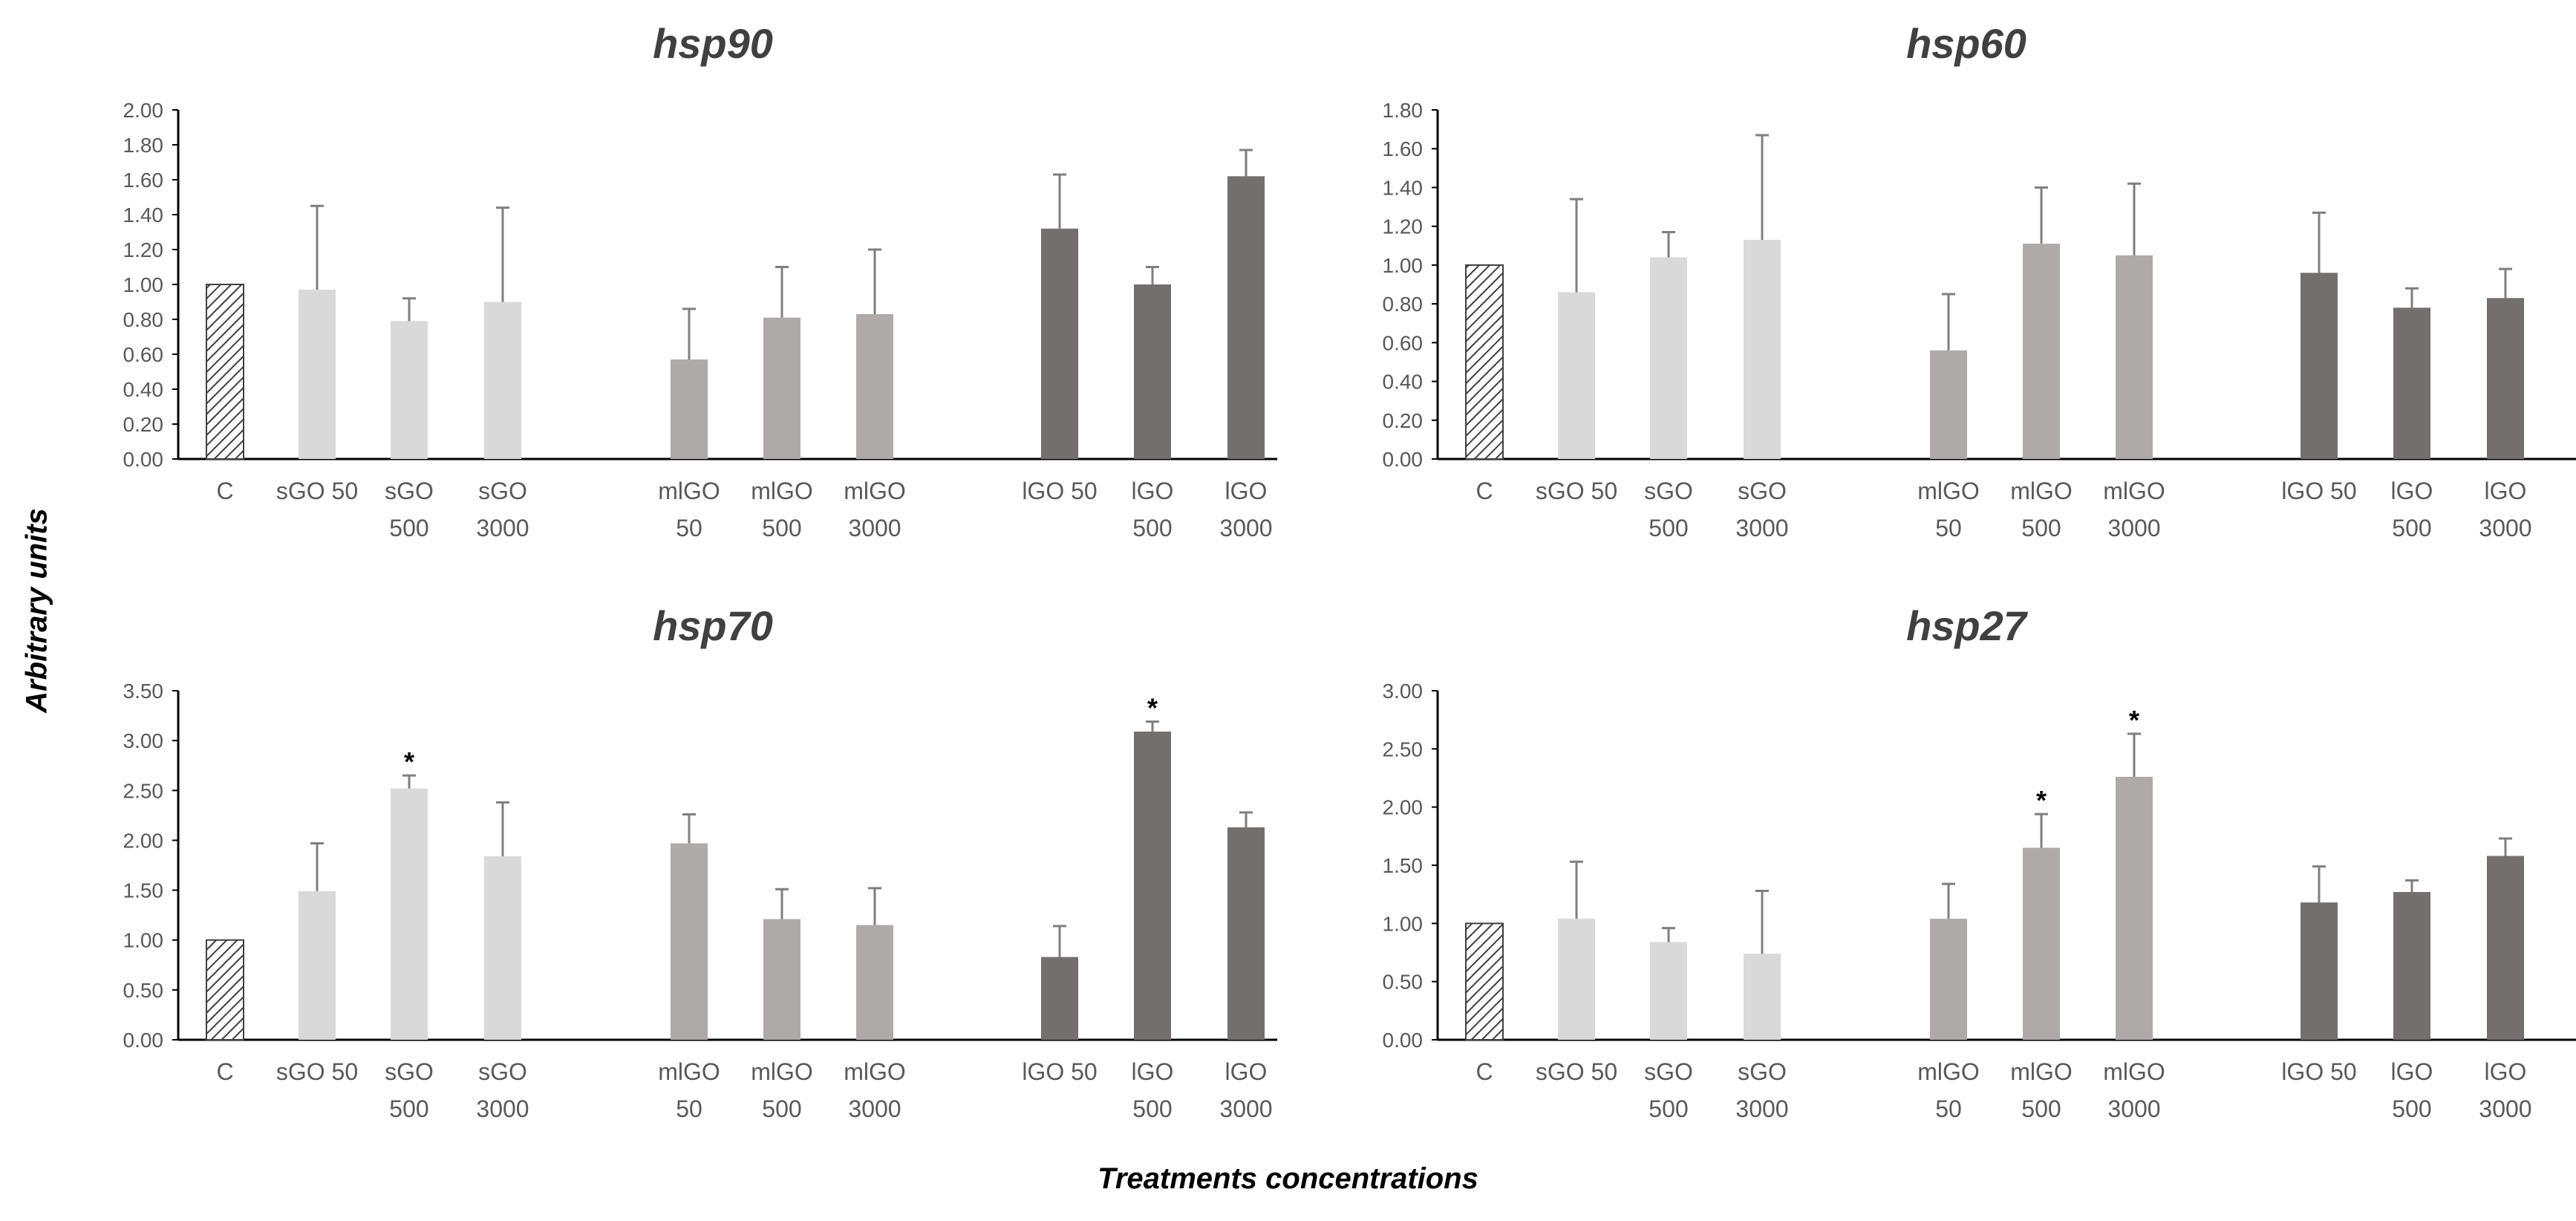  I want to click on y-tick-label: 1.60, so click(1403, 149).